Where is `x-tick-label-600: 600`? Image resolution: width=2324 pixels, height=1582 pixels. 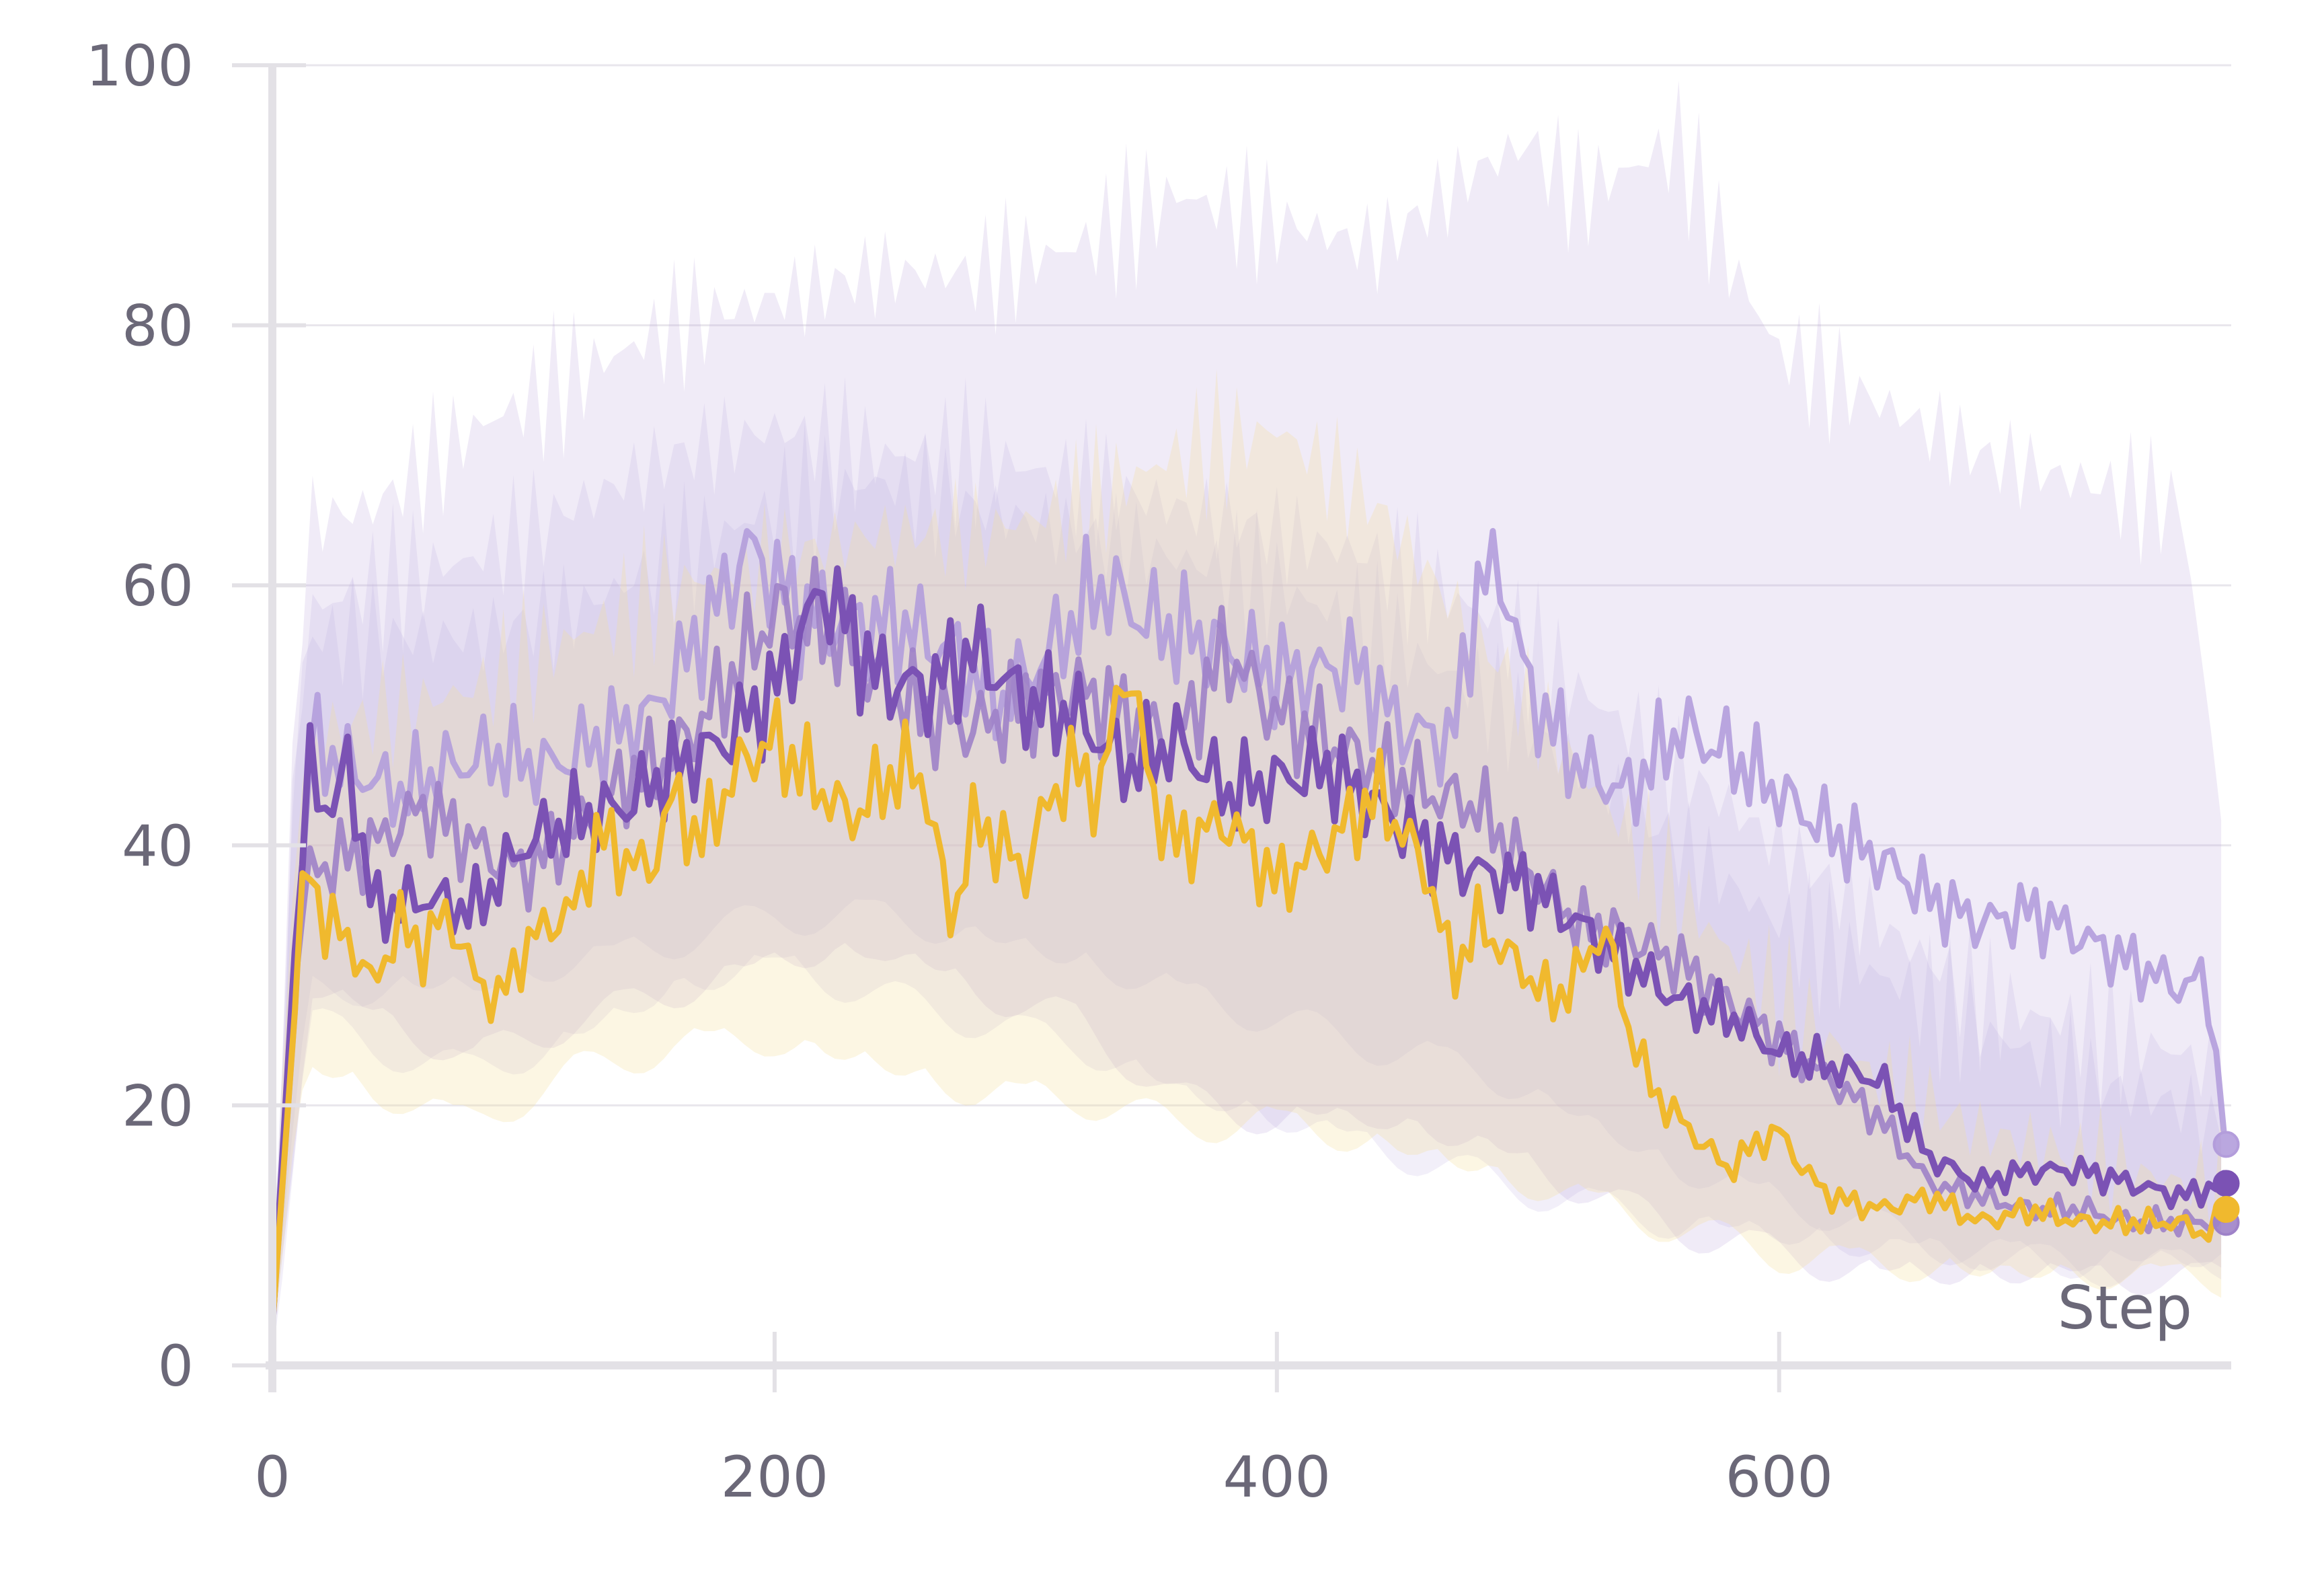 x-tick-label-600: 600 is located at coordinates (1779, 1477).